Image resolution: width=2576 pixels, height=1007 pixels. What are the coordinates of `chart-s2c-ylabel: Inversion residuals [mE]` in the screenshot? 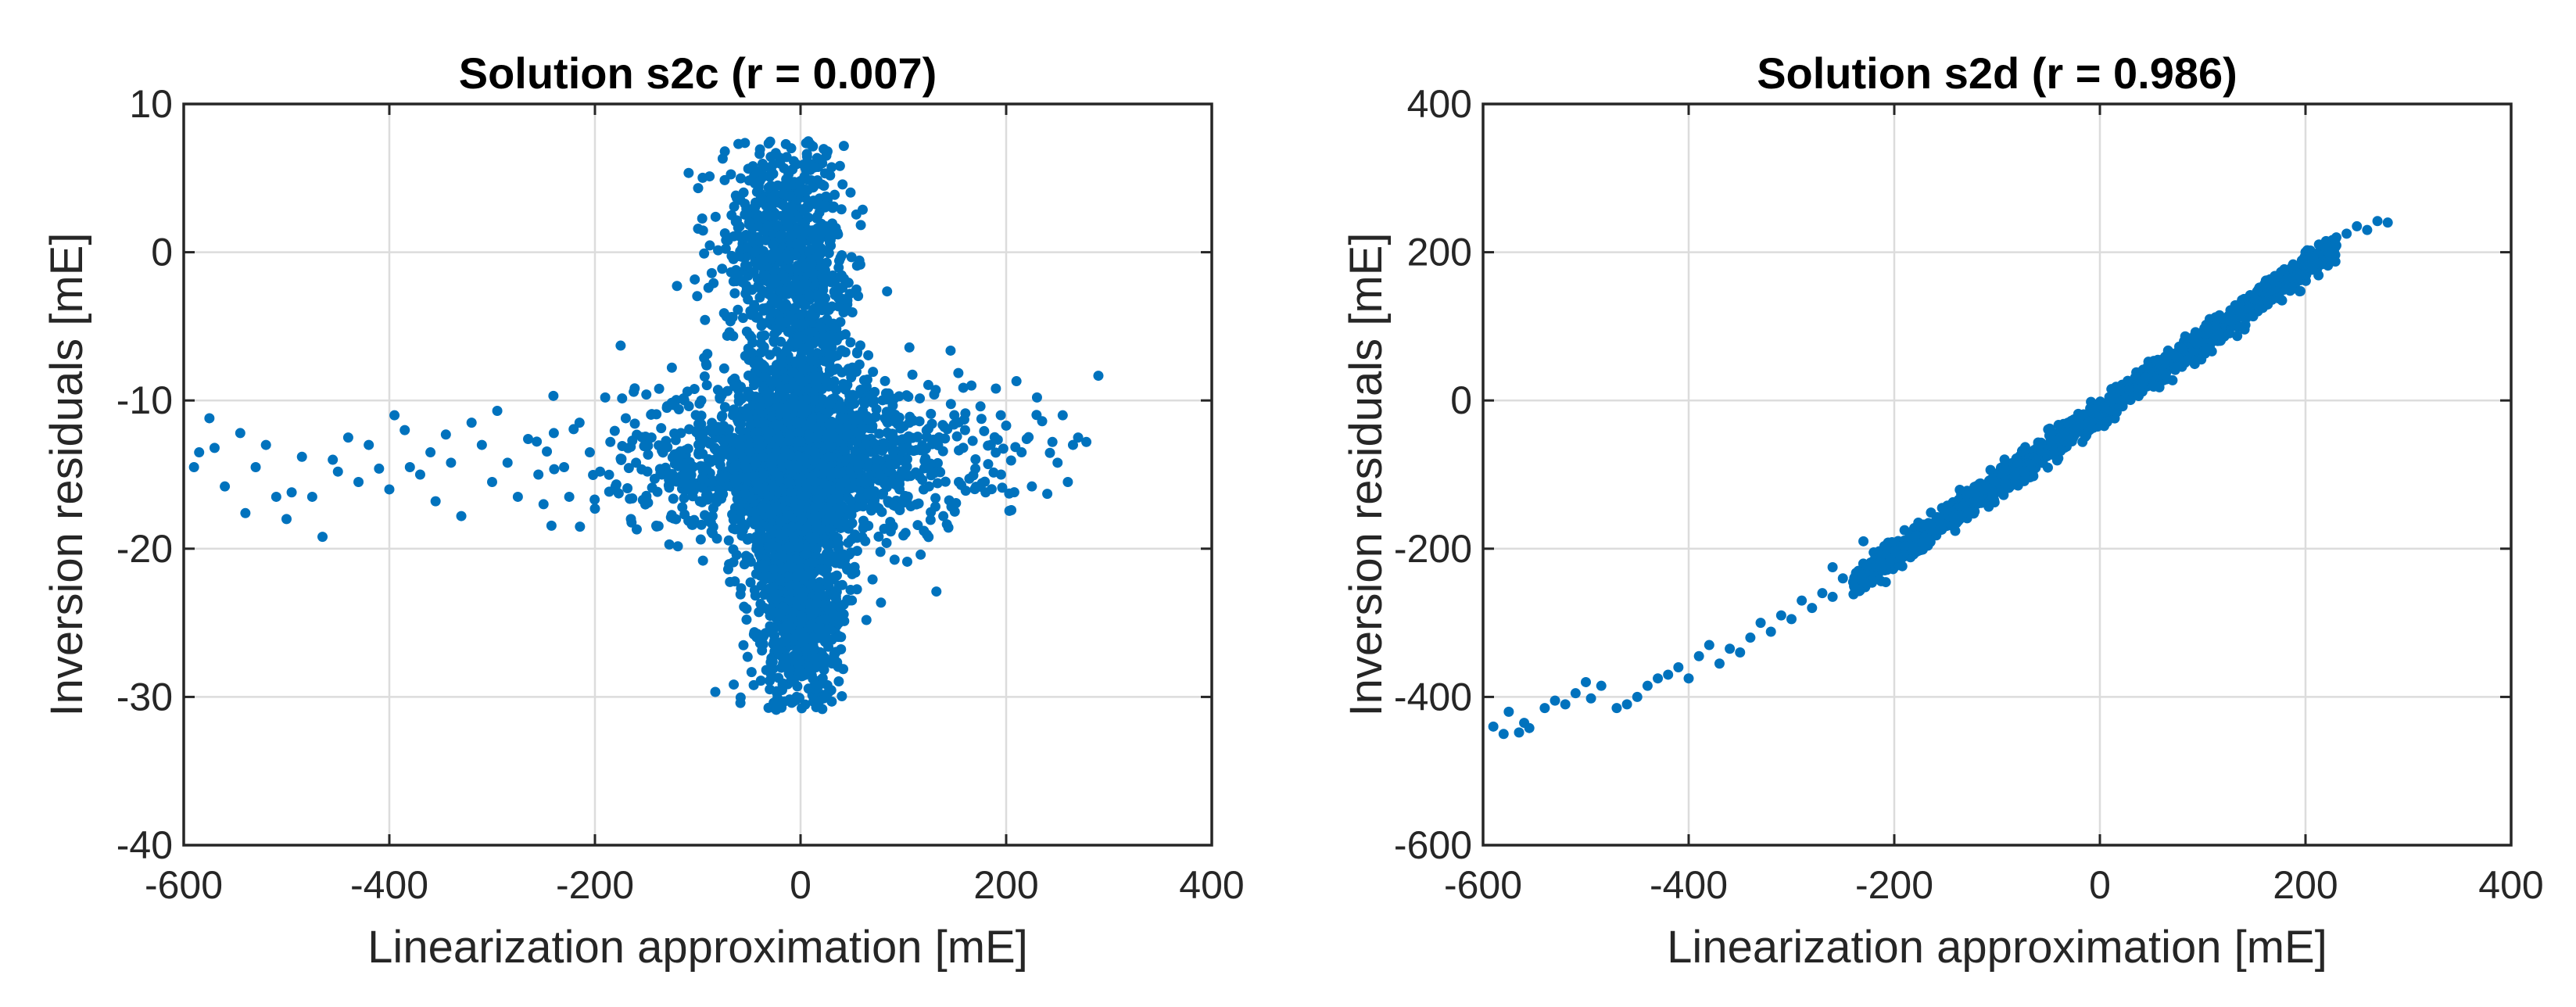 It's located at (66, 475).